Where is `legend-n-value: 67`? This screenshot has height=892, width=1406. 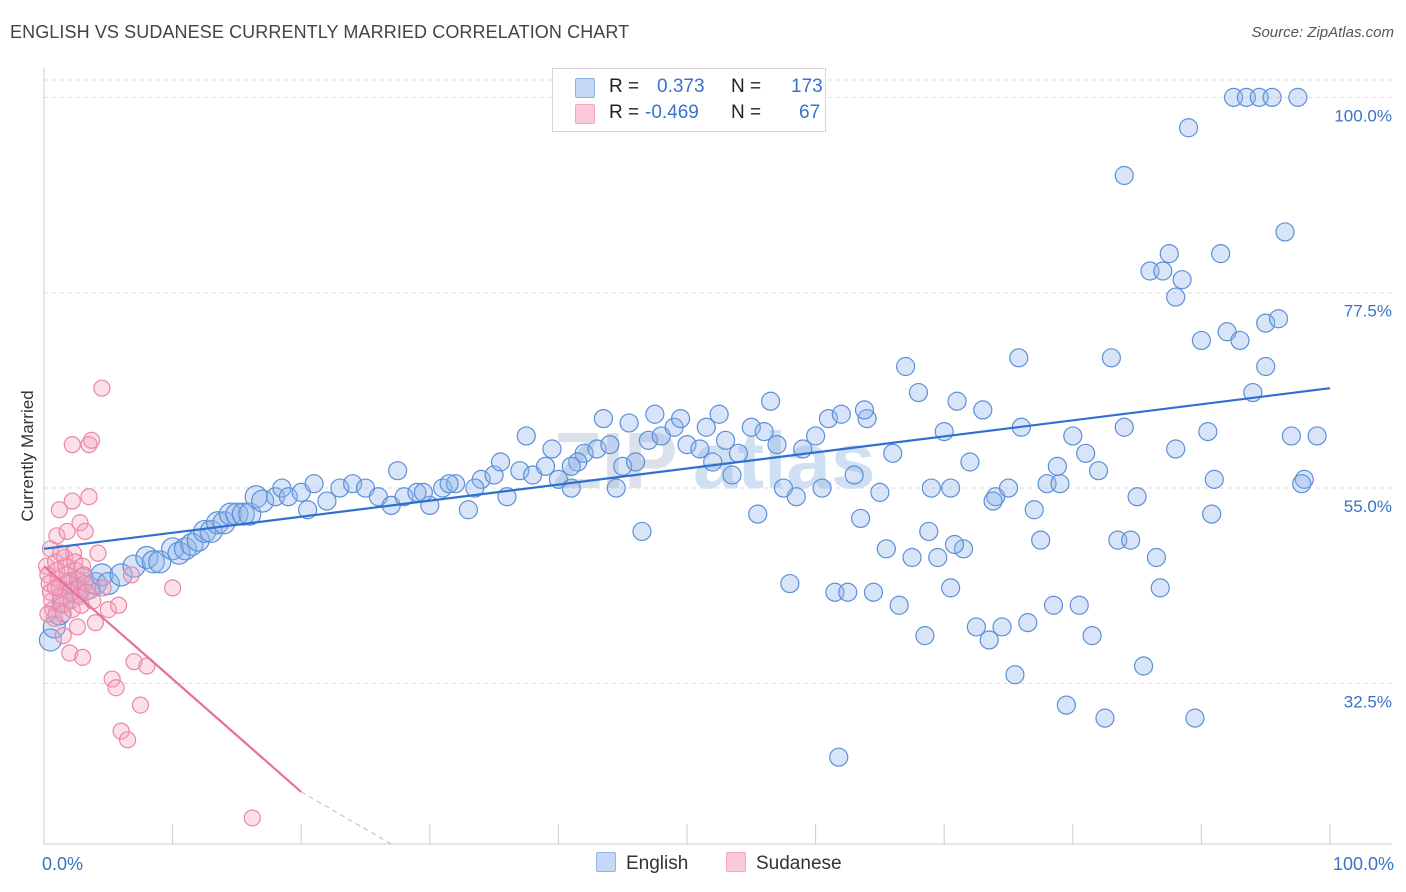 legend-n-value: 67 is located at coordinates (810, 112).